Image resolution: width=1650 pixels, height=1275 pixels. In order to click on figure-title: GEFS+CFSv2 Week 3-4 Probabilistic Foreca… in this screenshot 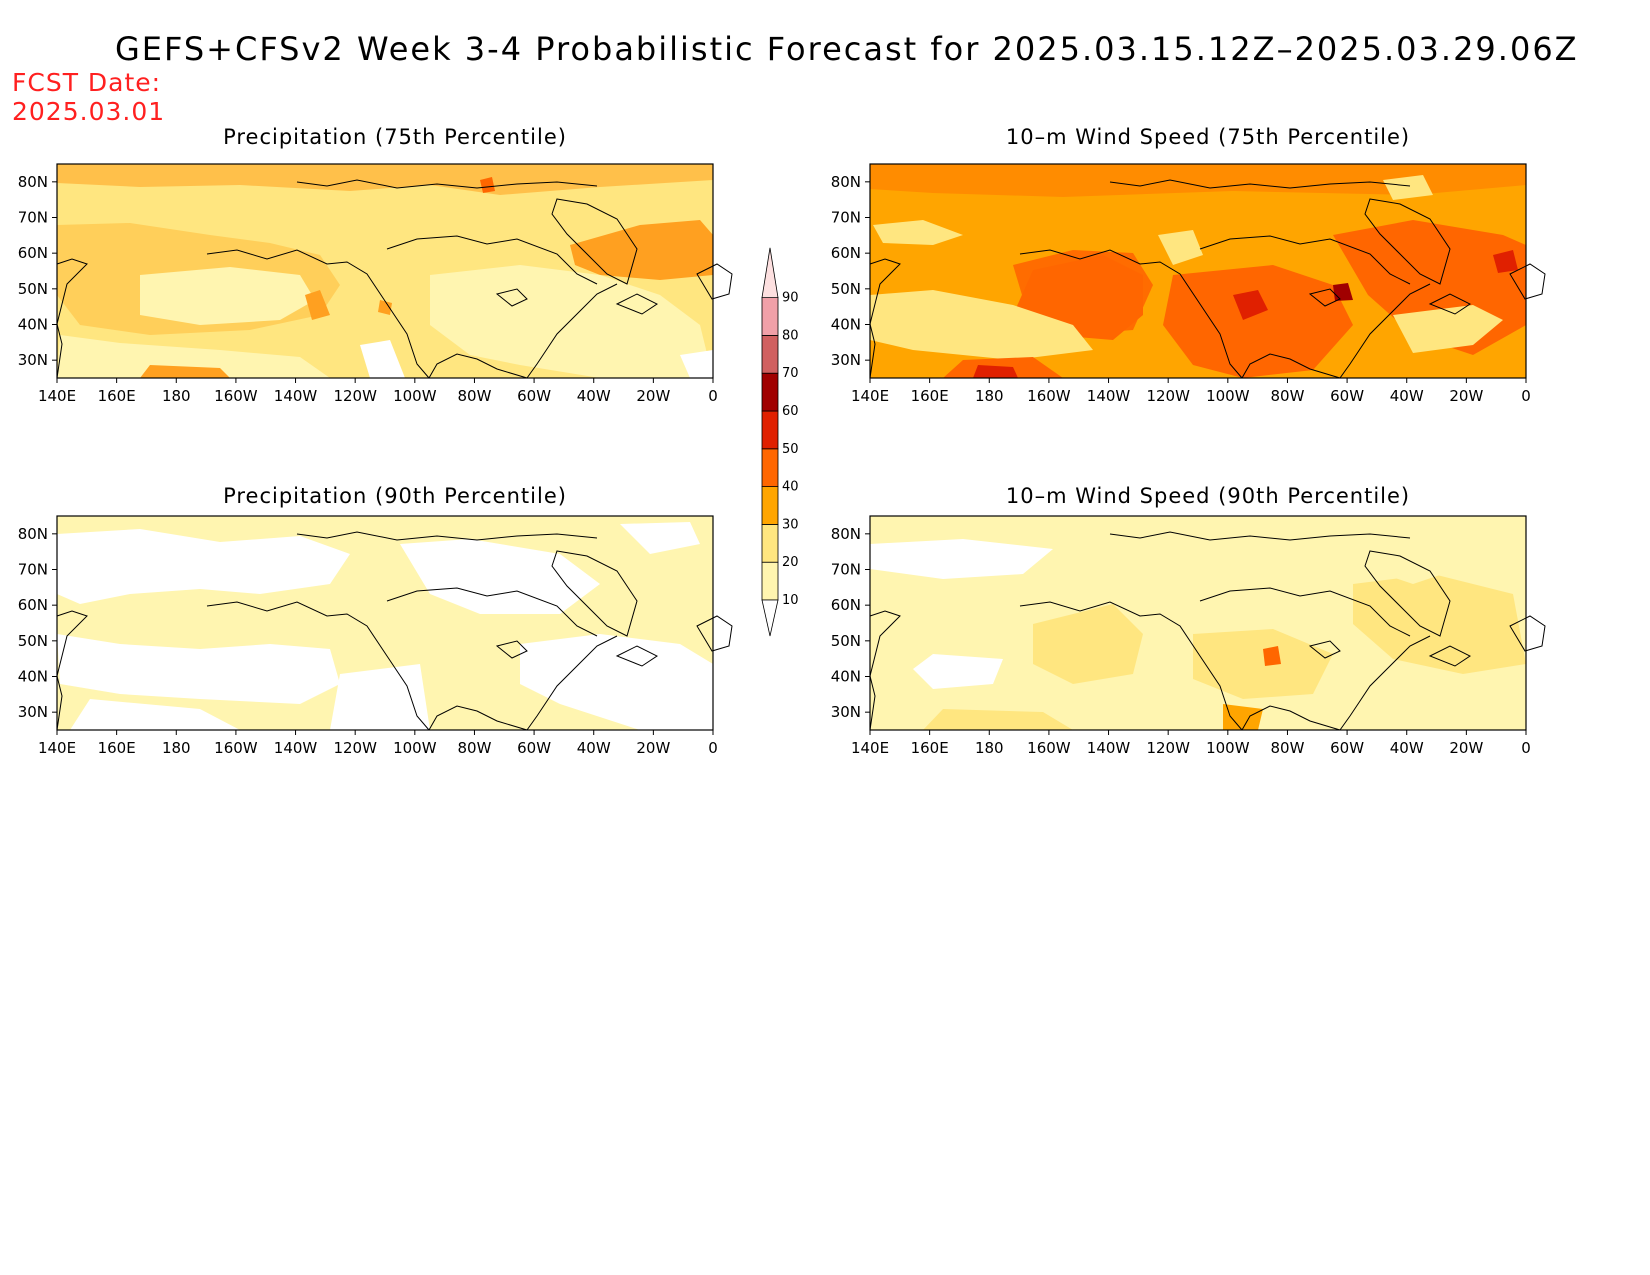, I will do `click(847, 49)`.